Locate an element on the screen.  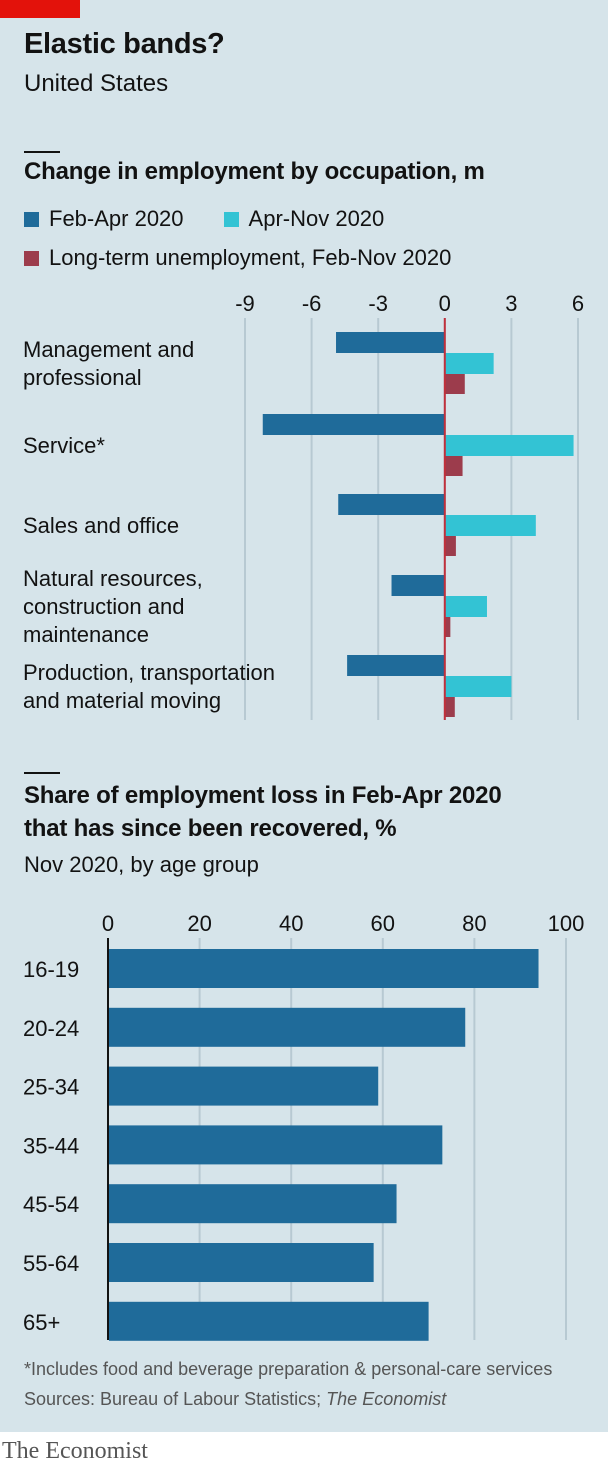
category-label: 16-19 is located at coordinates (51, 969).